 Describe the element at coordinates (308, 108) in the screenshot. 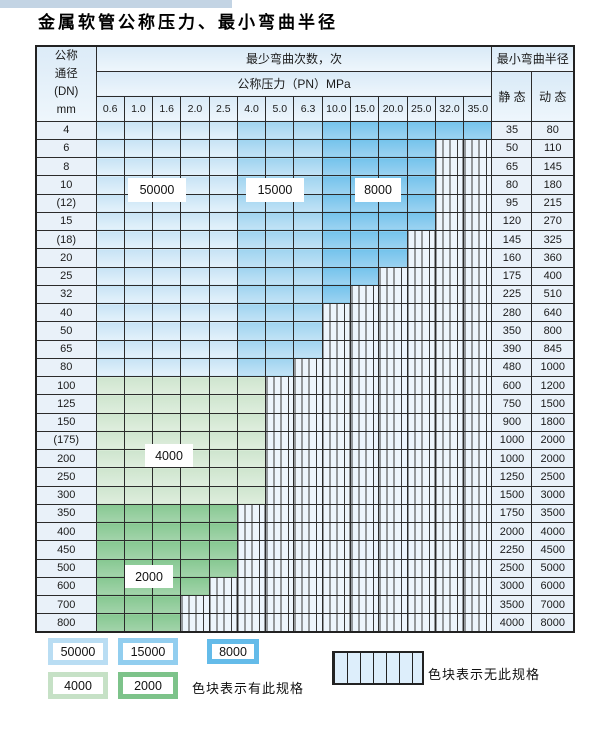

I see `pressure-column-header: 6.3` at that location.